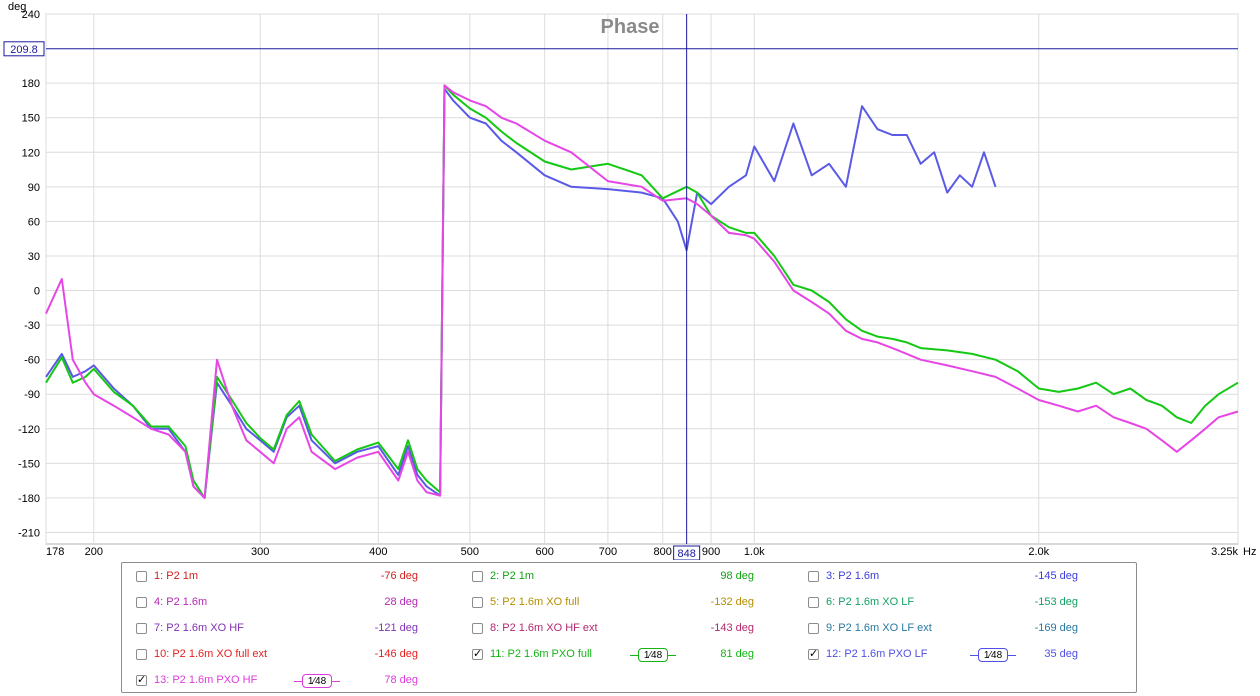 This screenshot has width=1260, height=696. I want to click on legend-item-label: 6: P2 1.6m XO LF, so click(870, 602).